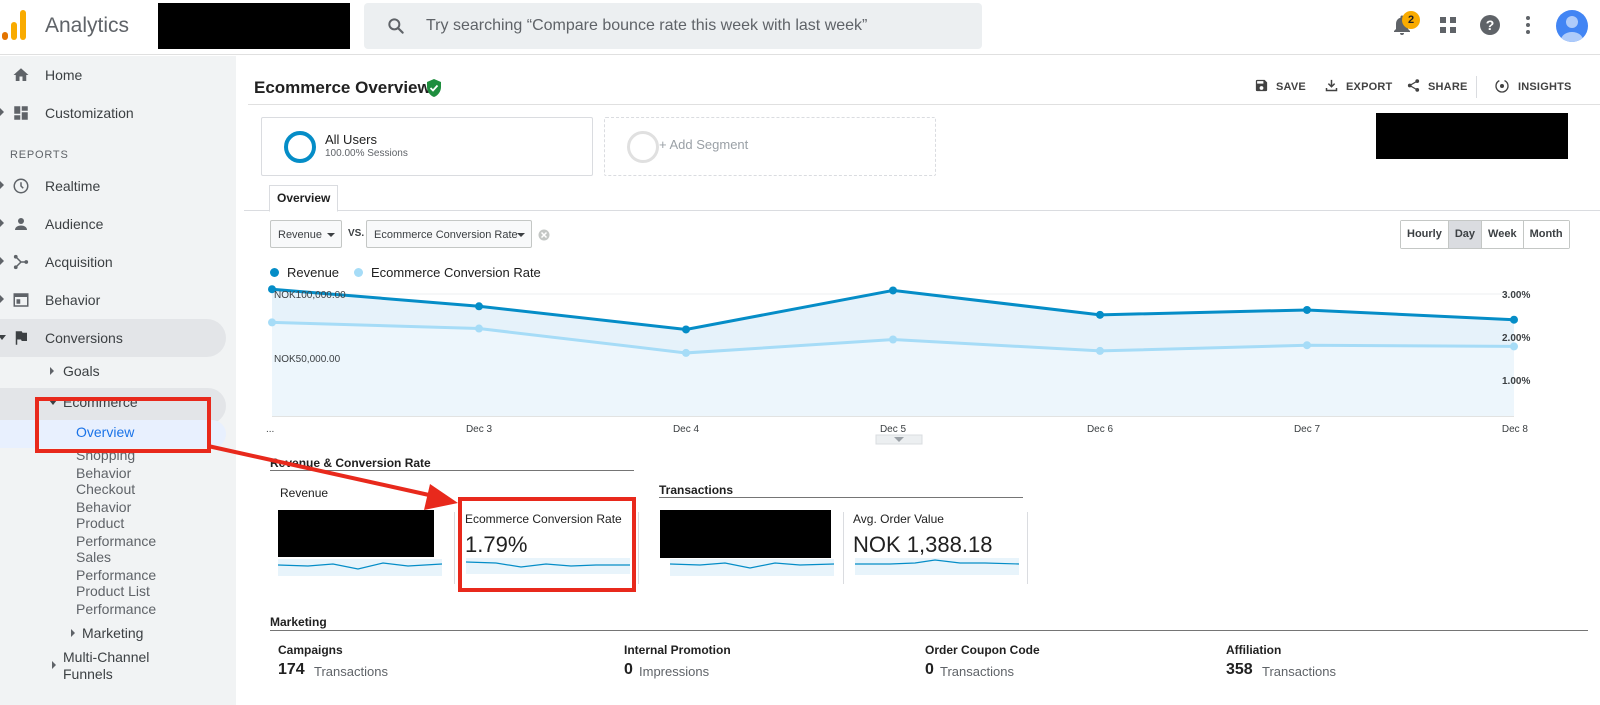  Describe the element at coordinates (64, 75) in the screenshot. I see `sidebar-item-label: Home` at that location.